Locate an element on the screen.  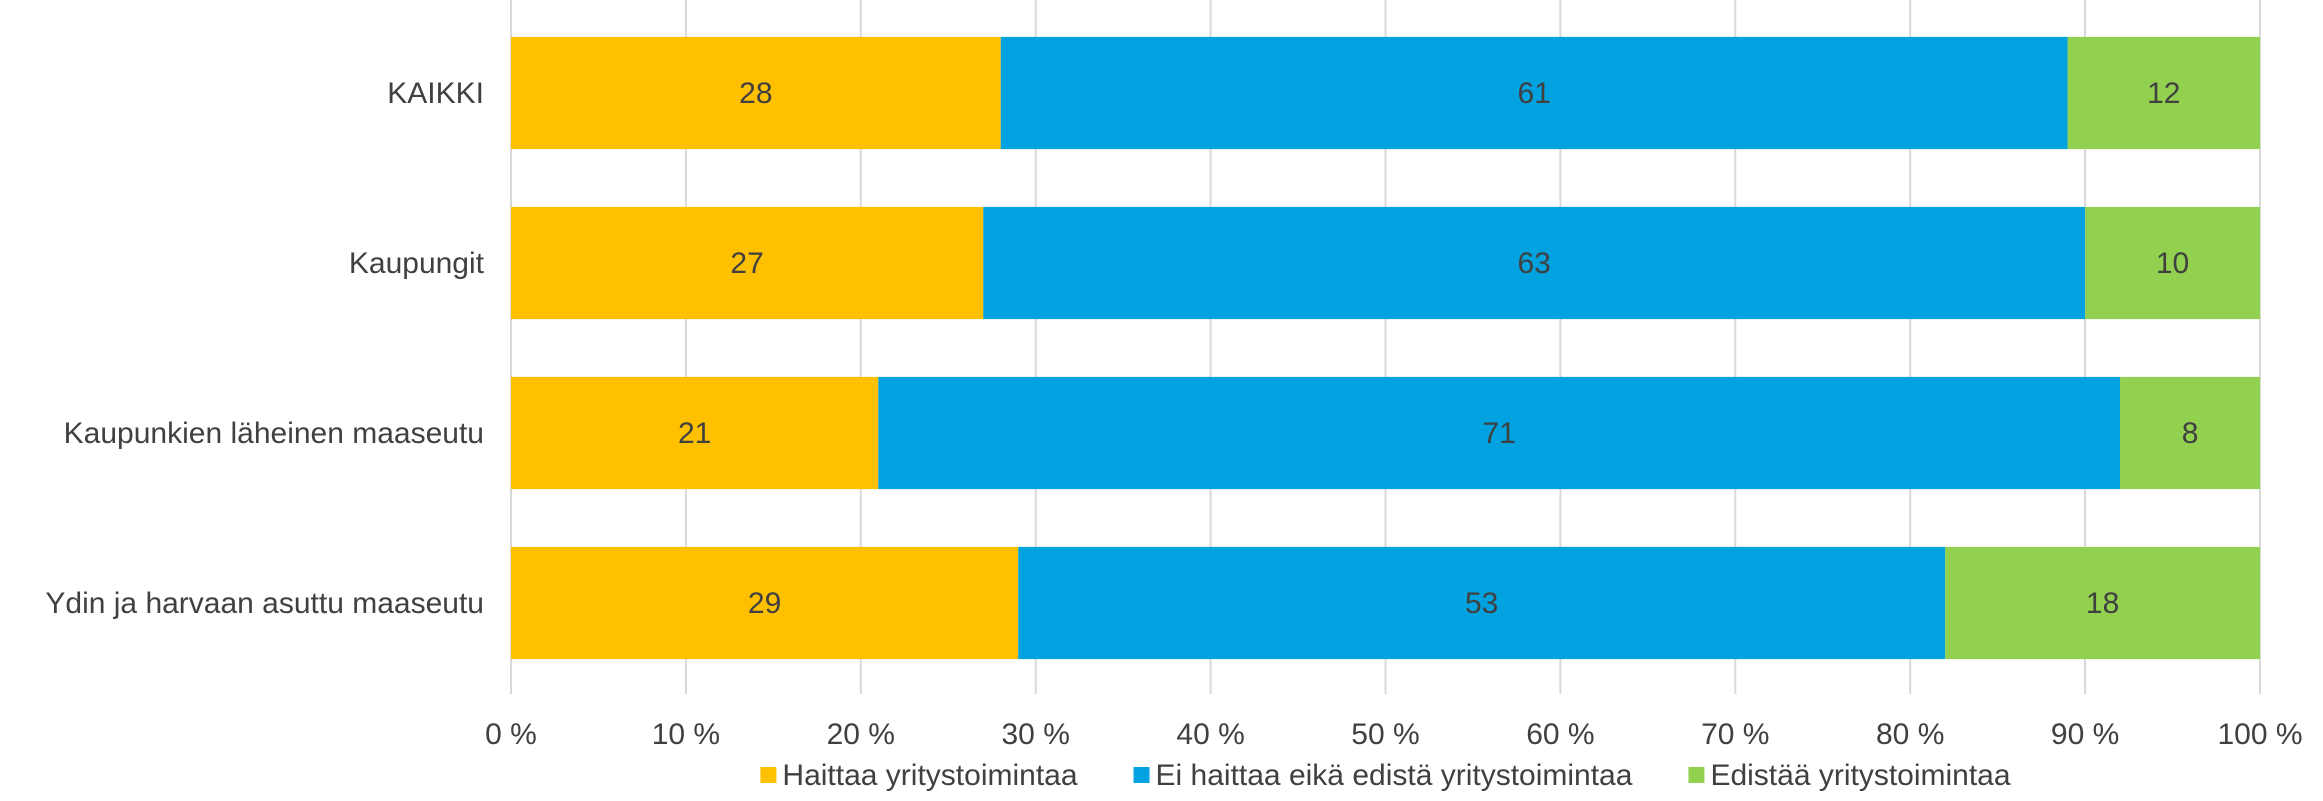
legend-swatch-ei-haittaa-eika-edista-yritystoimintaa is located at coordinates (1141, 775).